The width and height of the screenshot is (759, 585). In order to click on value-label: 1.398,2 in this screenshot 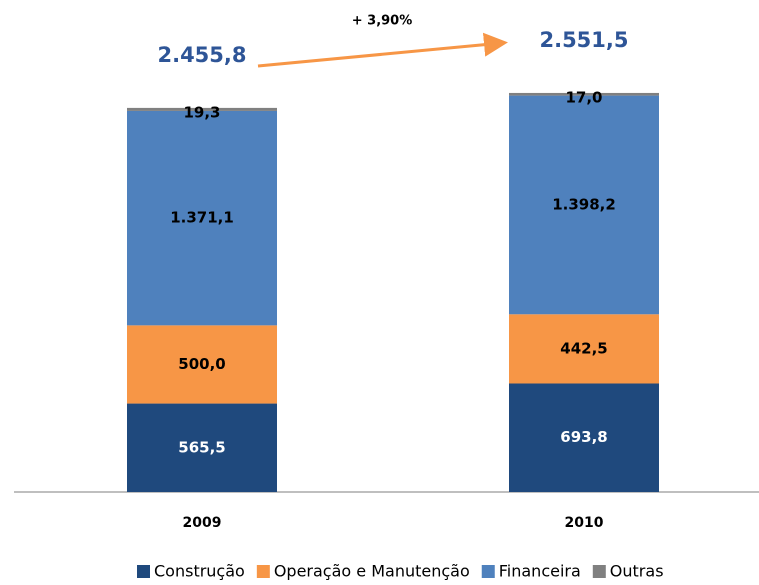, I will do `click(584, 204)`.